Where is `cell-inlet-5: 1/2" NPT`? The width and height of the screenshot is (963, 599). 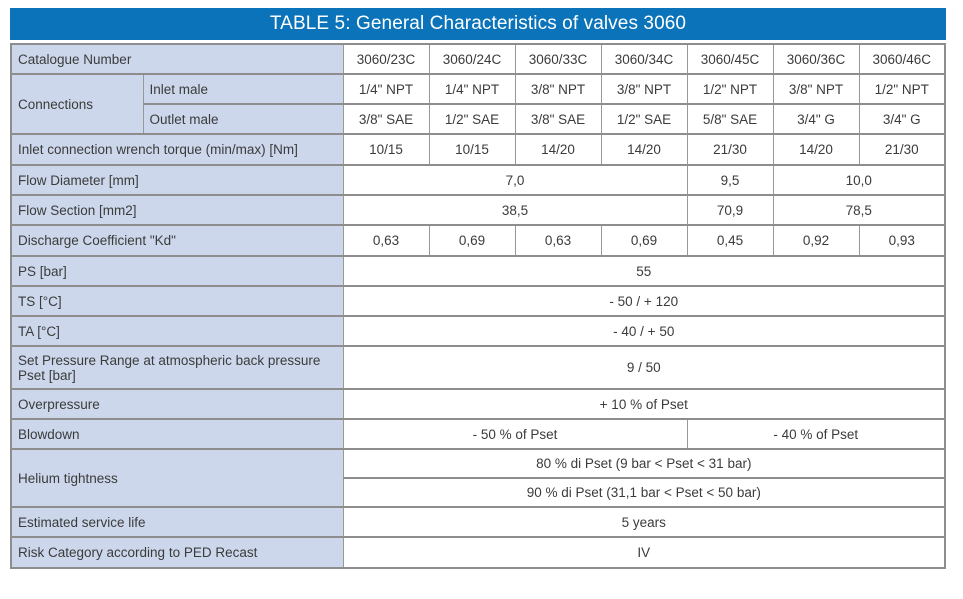
cell-inlet-5: 1/2" NPT is located at coordinates (730, 89).